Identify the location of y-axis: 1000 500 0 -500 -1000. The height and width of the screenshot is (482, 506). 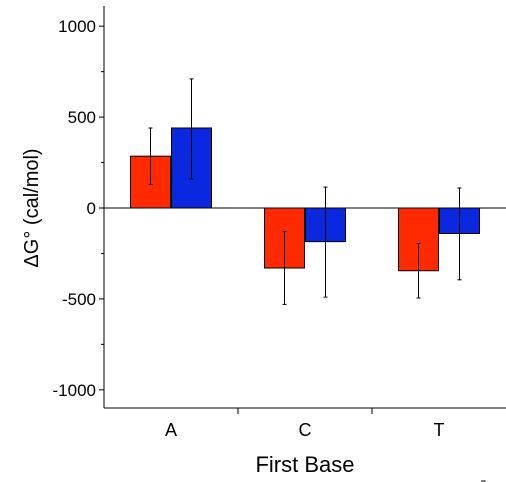
(79, 207).